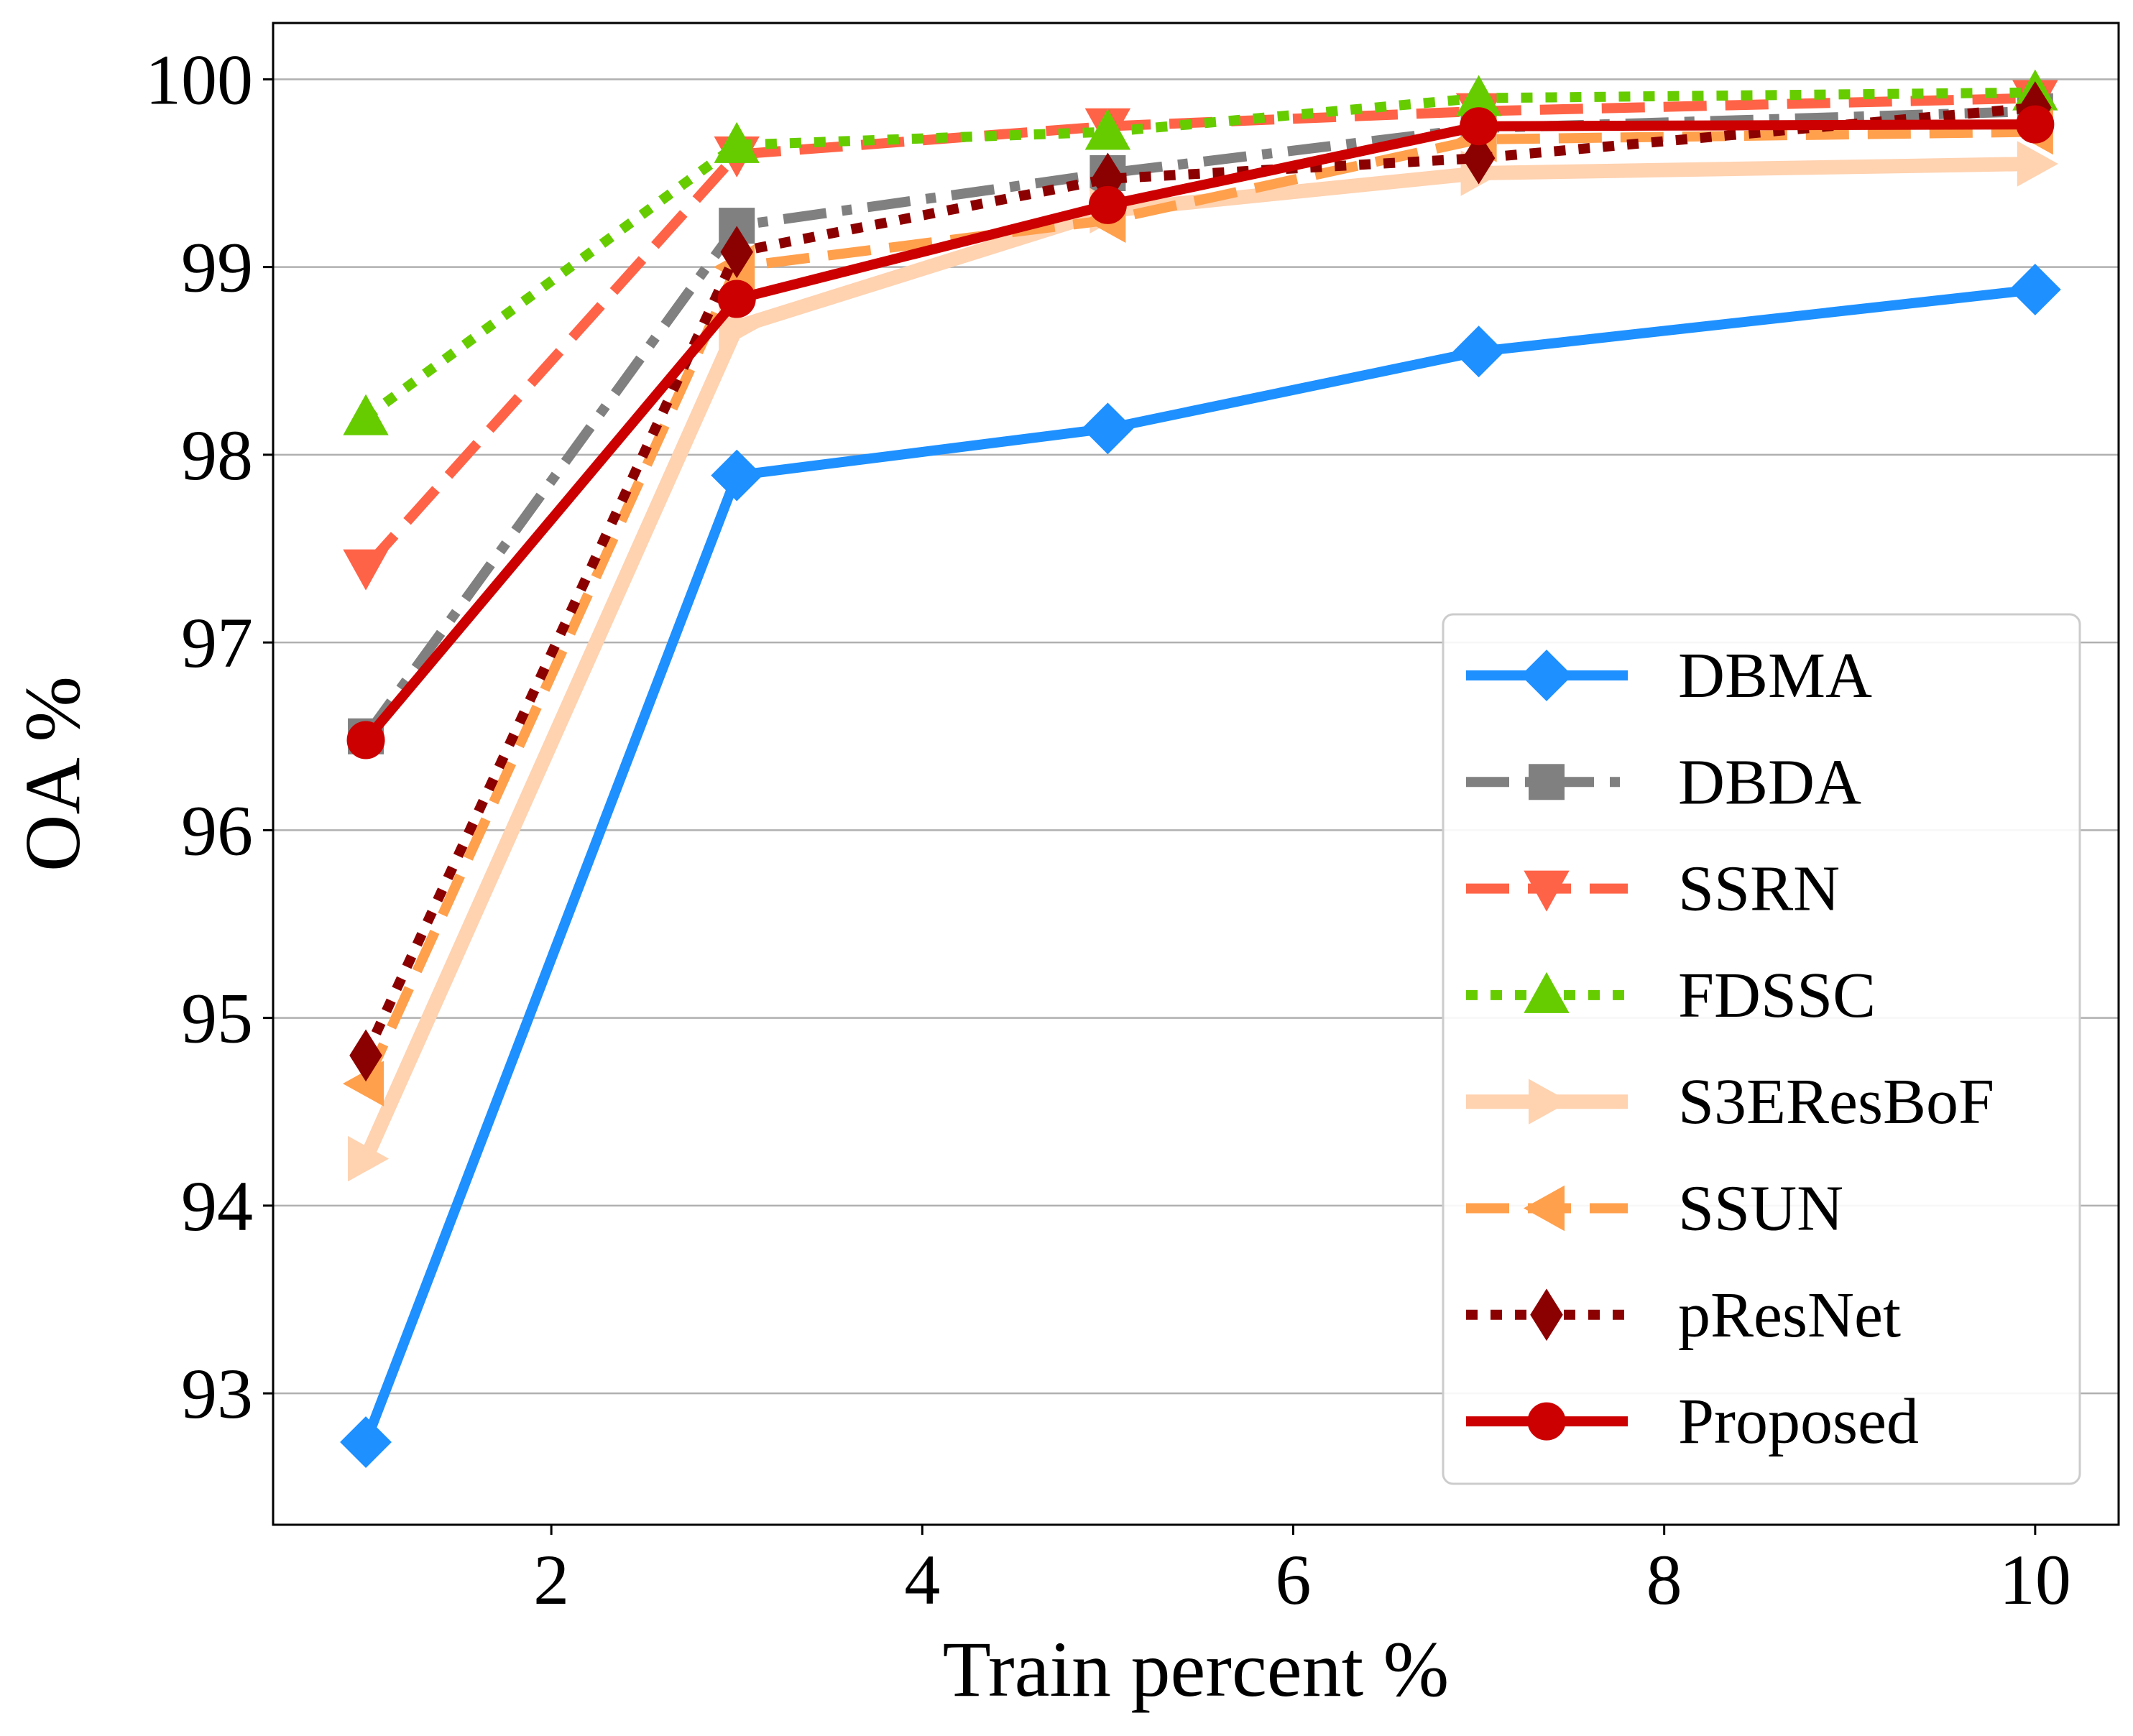 Image resolution: width=2133 pixels, height=1736 pixels. Describe the element at coordinates (1770, 782) in the screenshot. I see `legend-label: DBDA` at that location.